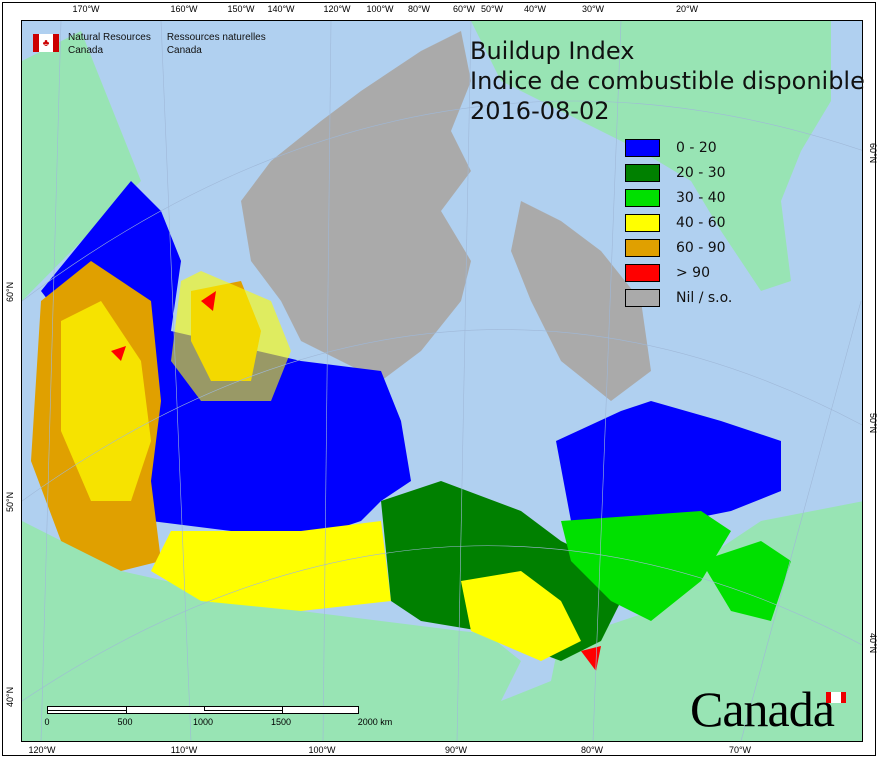 Image resolution: width=880 pixels, height=760 pixels. What do you see at coordinates (746, 581) in the screenshot?
I see `zone-maritimes` at bounding box center [746, 581].